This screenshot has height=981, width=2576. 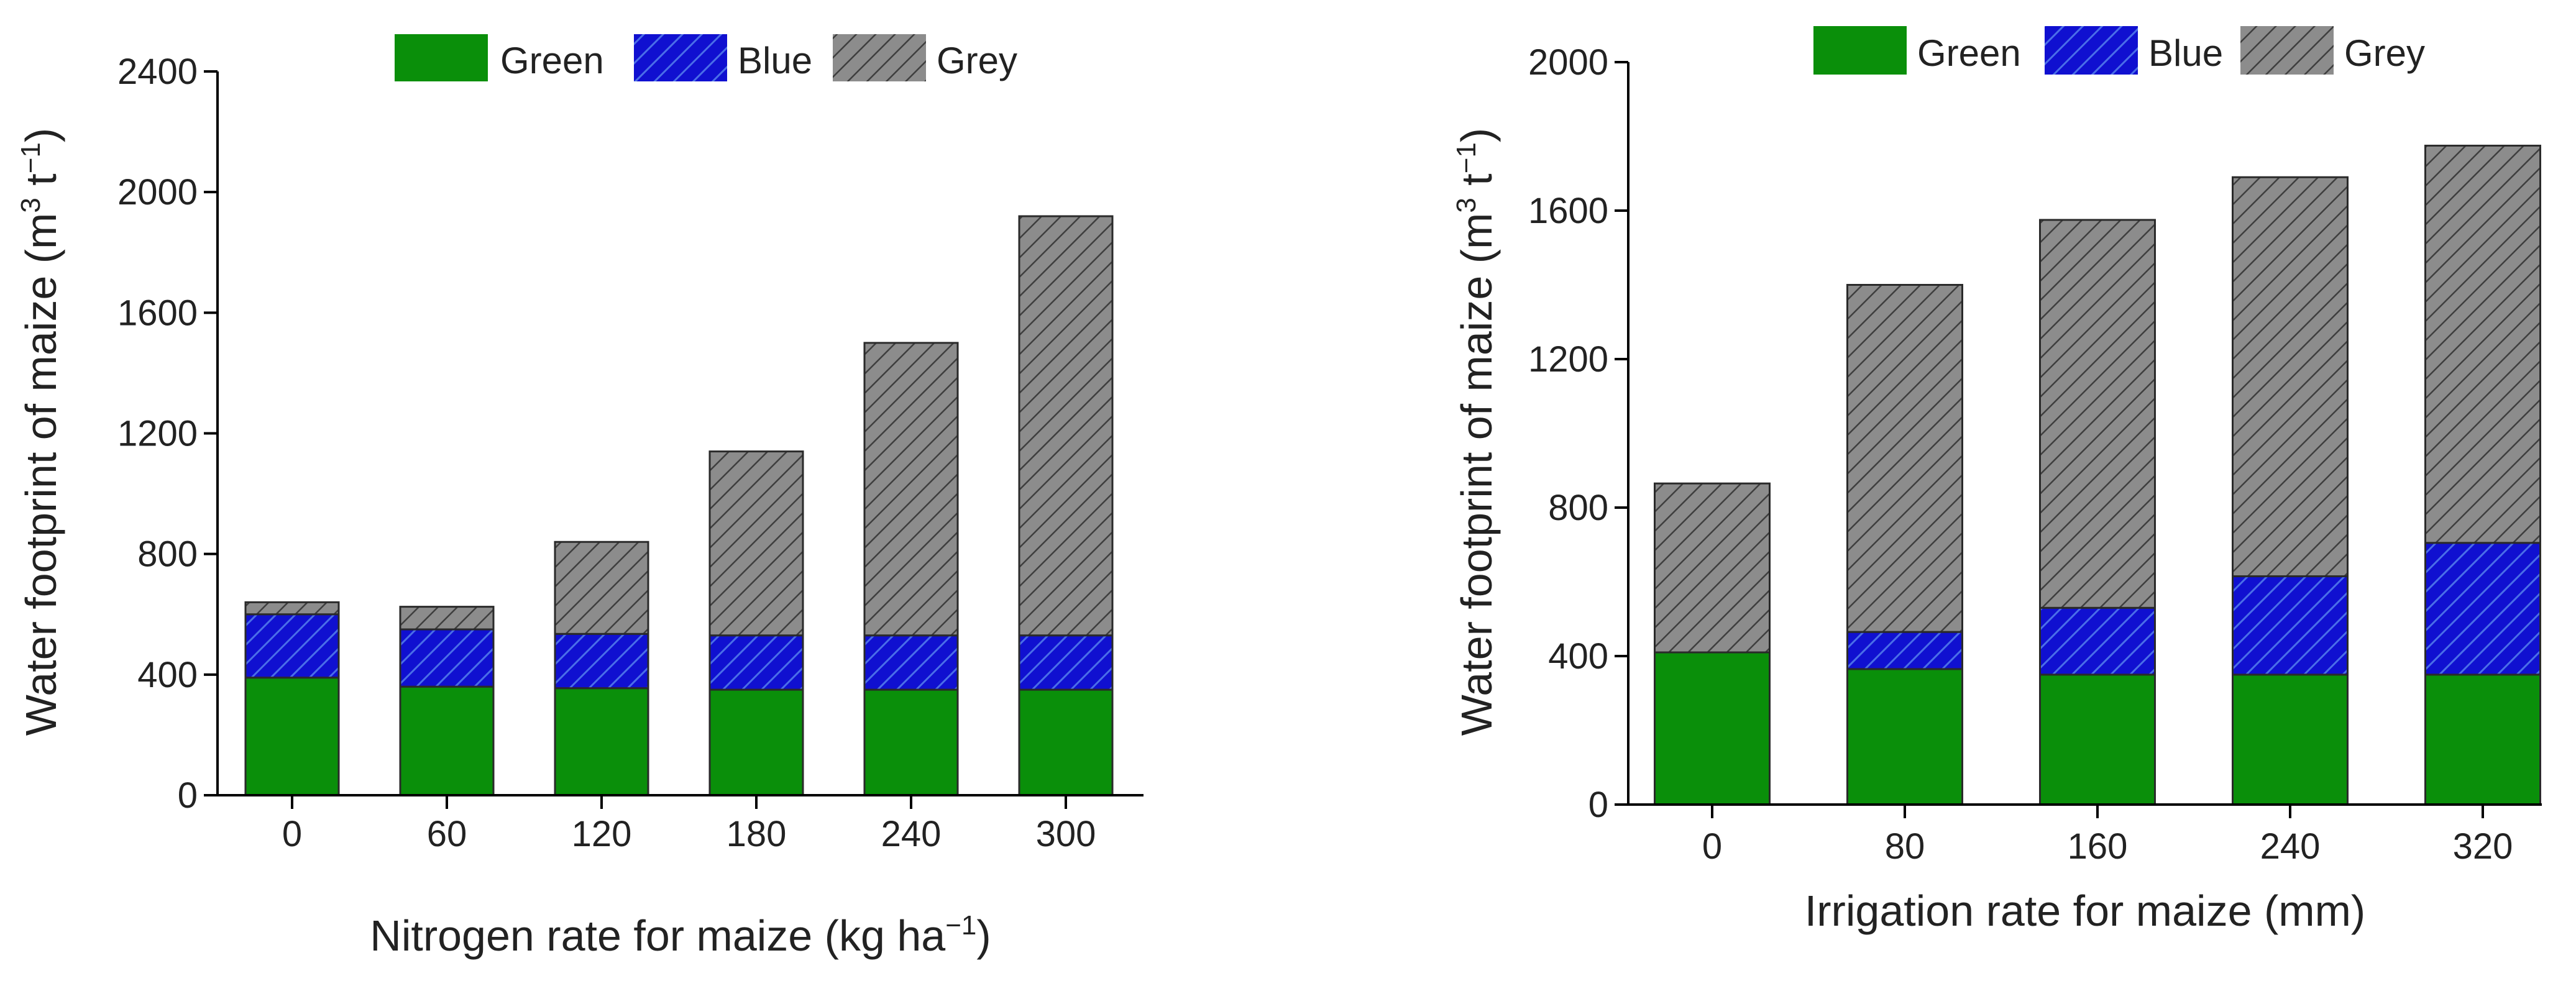 I want to click on chart-right-y-ticks: 0 400 800 1200 1600 2000, so click(x=1578, y=433).